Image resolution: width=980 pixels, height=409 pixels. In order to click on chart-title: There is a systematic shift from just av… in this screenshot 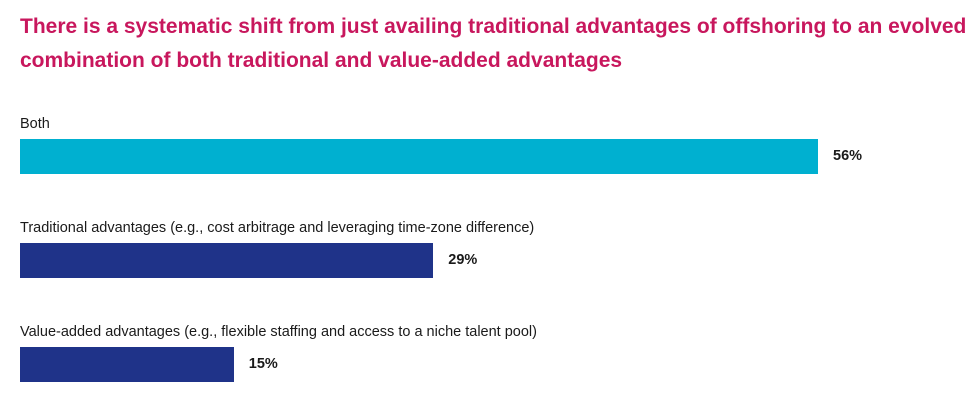, I will do `click(493, 43)`.